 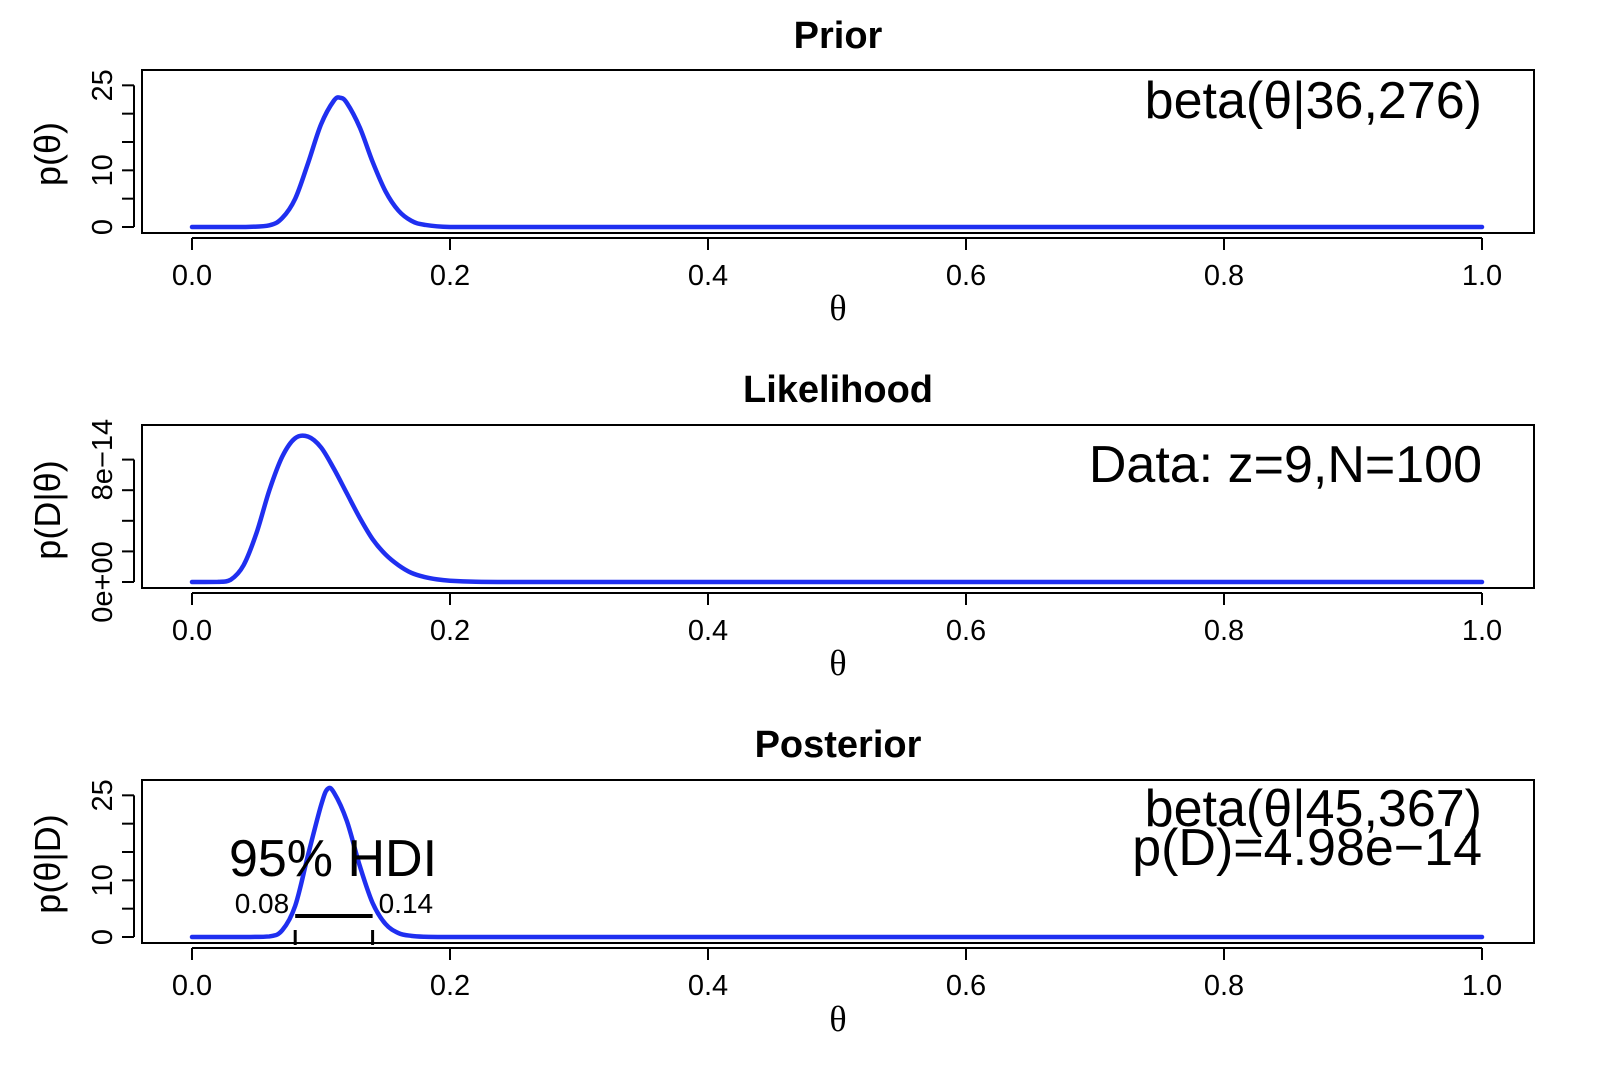 What do you see at coordinates (1224, 631) in the screenshot?
I see `likelihood-x-tick-label: 0.8` at bounding box center [1224, 631].